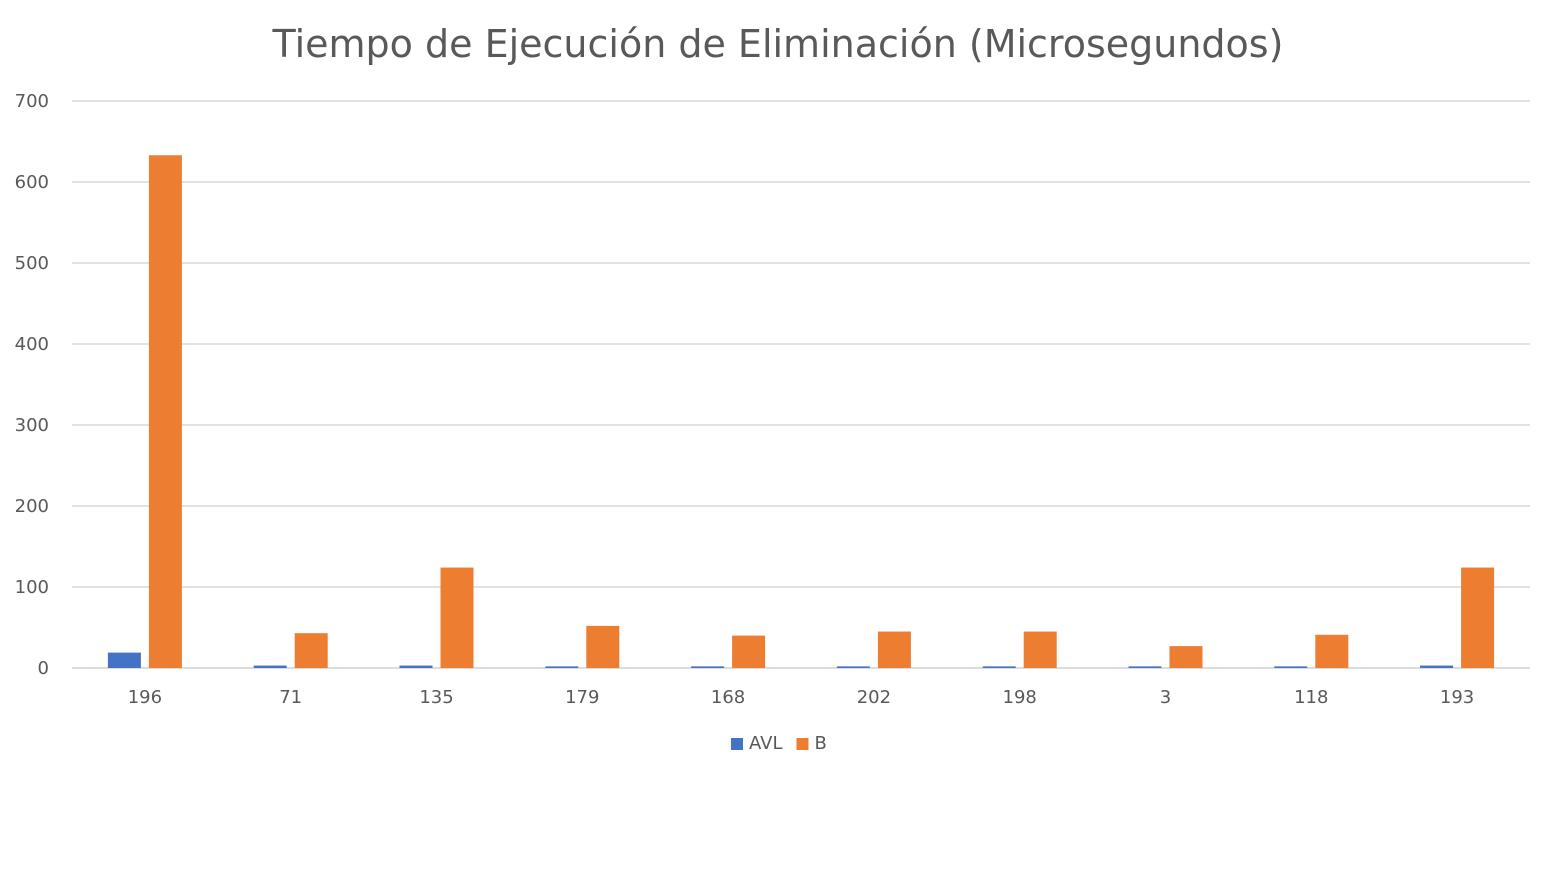  Describe the element at coordinates (32, 385) in the screenshot. I see `y-axis-tick-labels: 0 100 200 300 400 500 600 700` at that location.